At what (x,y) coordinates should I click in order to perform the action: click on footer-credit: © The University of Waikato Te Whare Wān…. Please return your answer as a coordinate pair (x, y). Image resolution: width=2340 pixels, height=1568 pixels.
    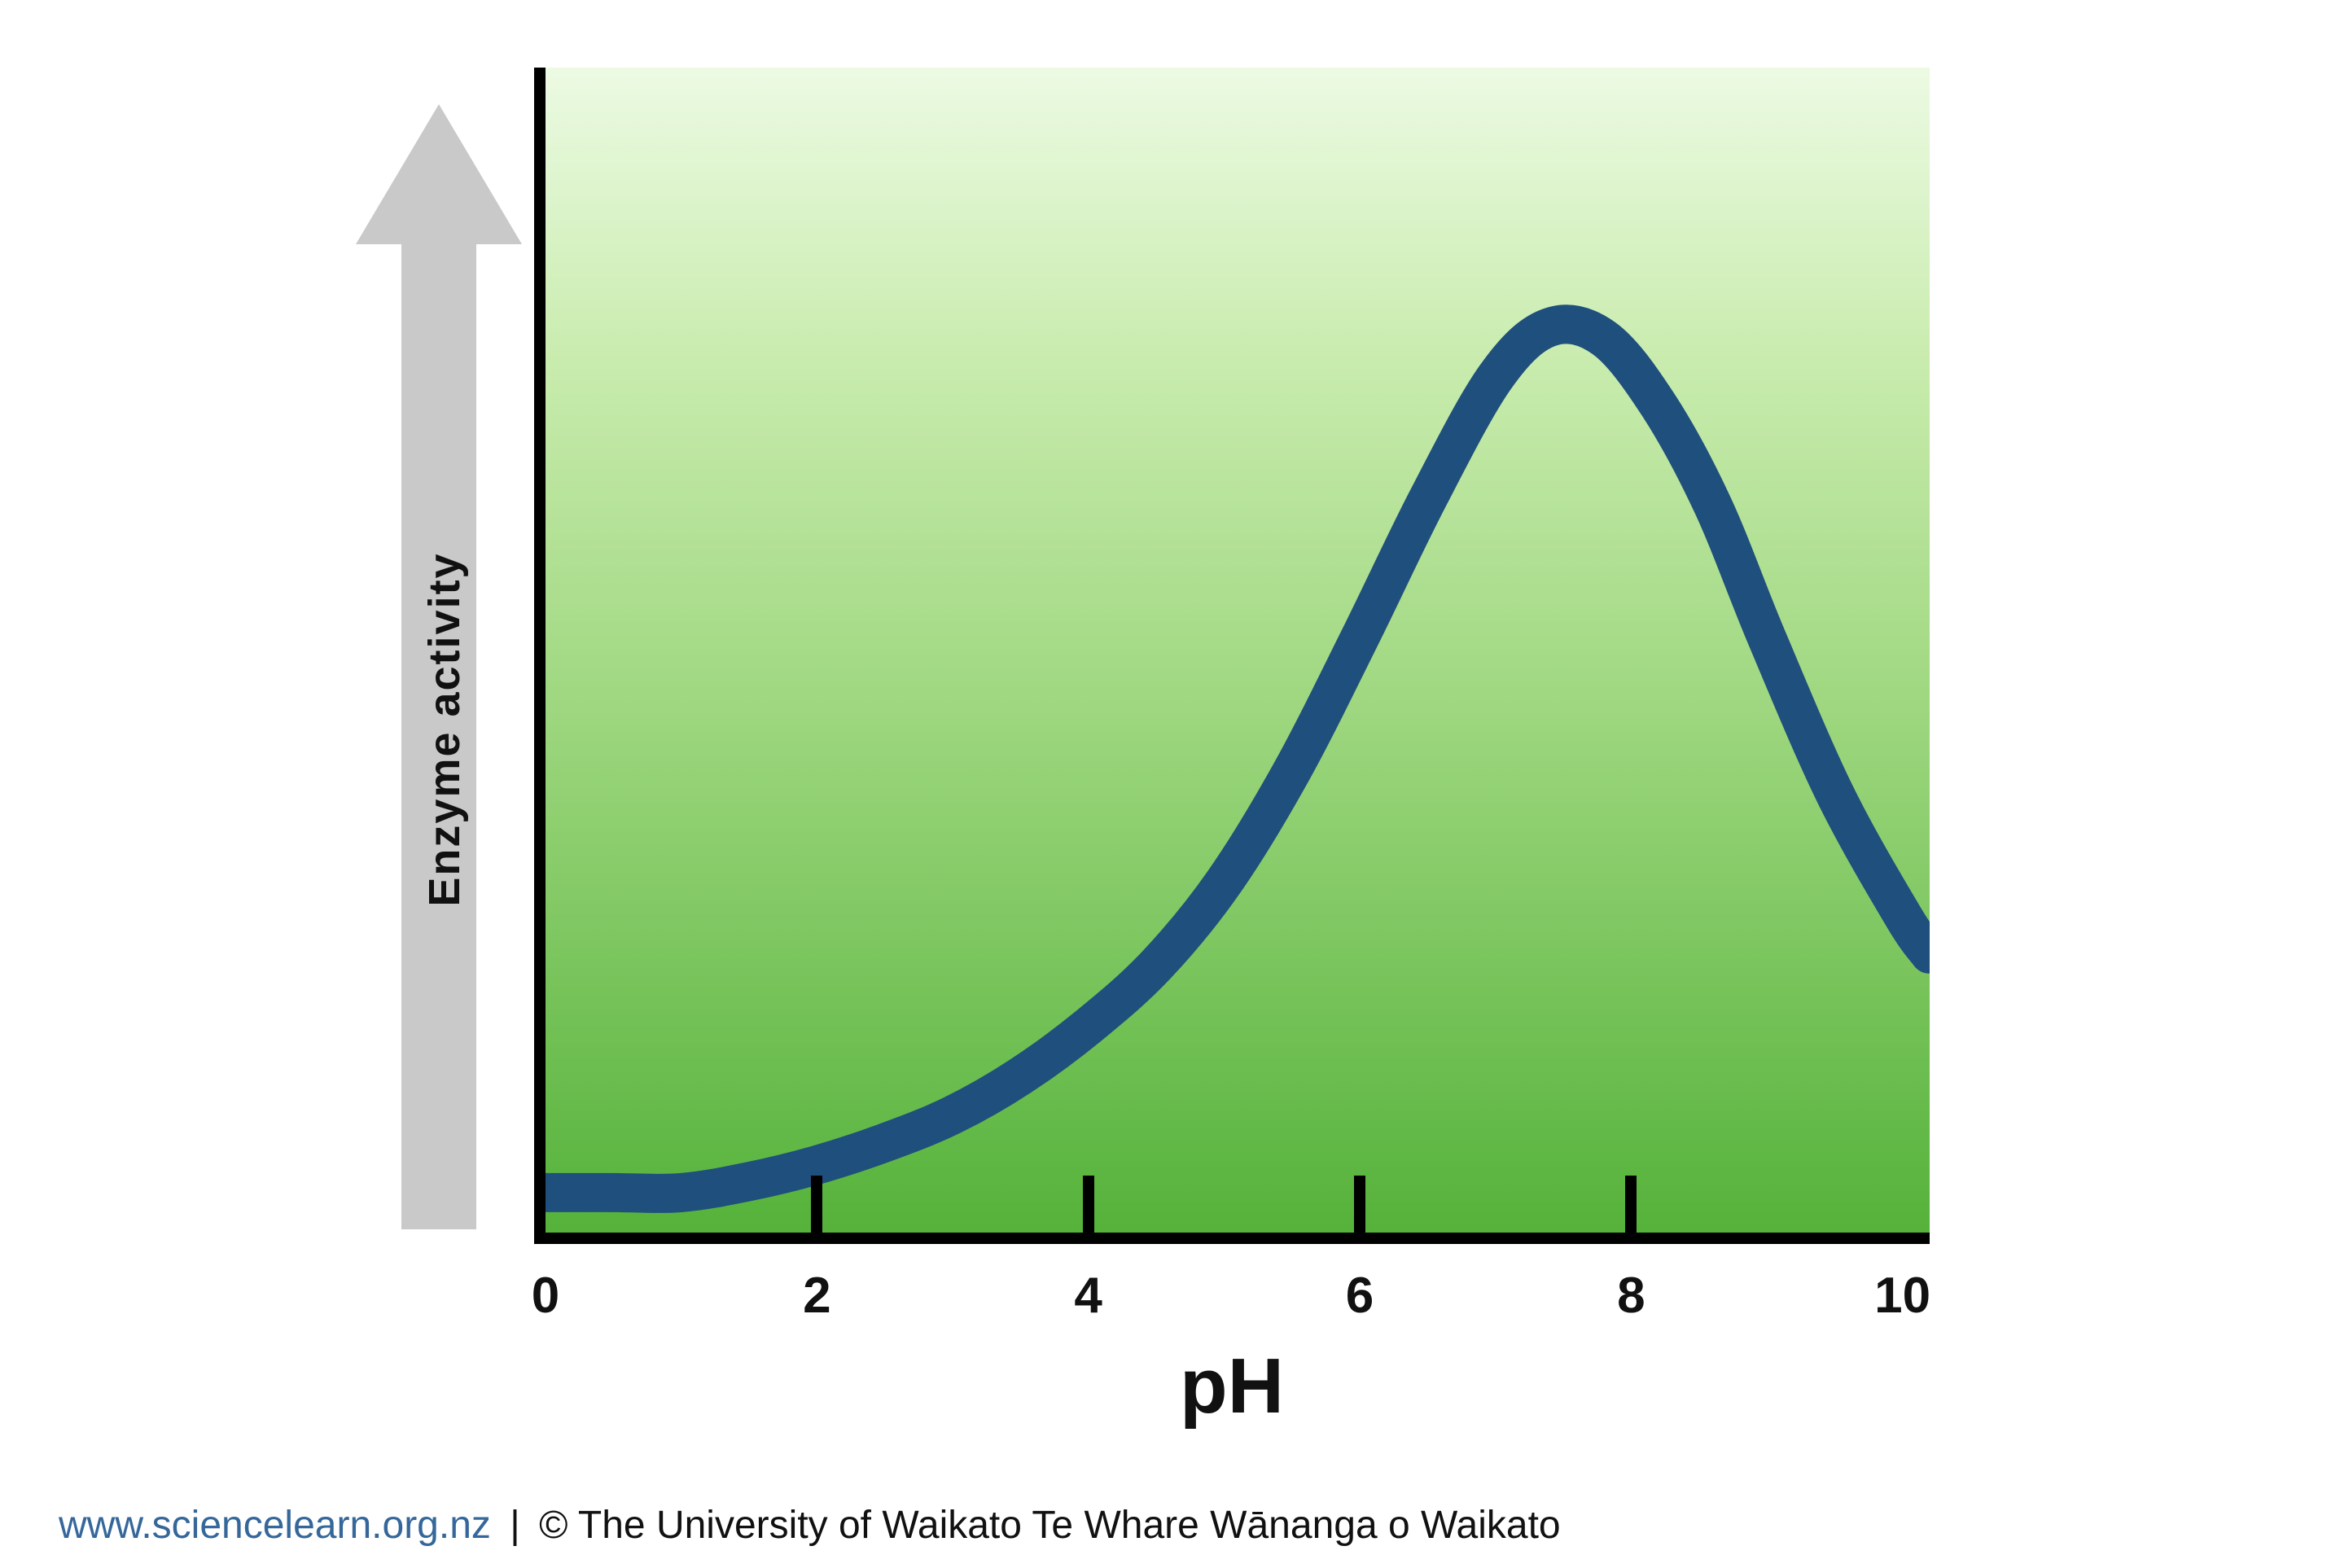
    Looking at the image, I should click on (1050, 1526).